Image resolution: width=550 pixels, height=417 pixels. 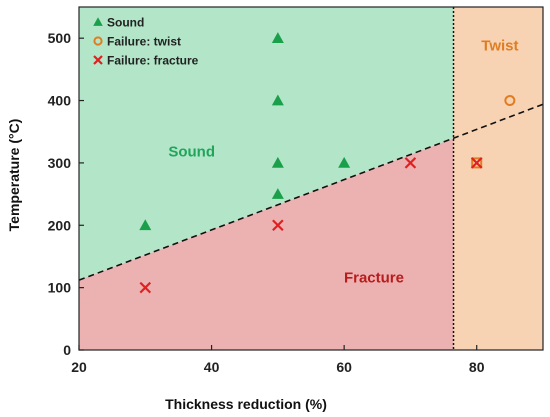 I want to click on x-tick-label: 60, so click(x=344, y=367).